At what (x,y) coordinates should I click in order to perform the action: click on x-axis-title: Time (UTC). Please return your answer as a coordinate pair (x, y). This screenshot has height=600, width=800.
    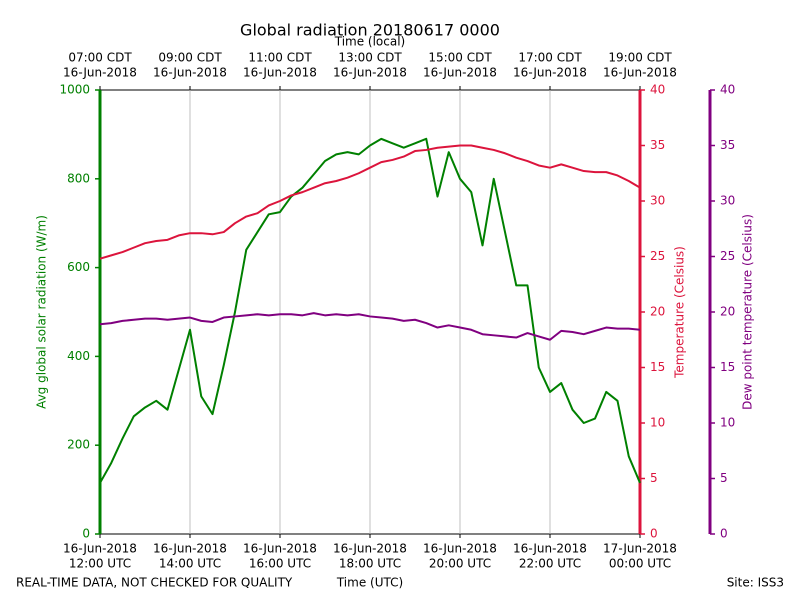
    Looking at the image, I should click on (369, 583).